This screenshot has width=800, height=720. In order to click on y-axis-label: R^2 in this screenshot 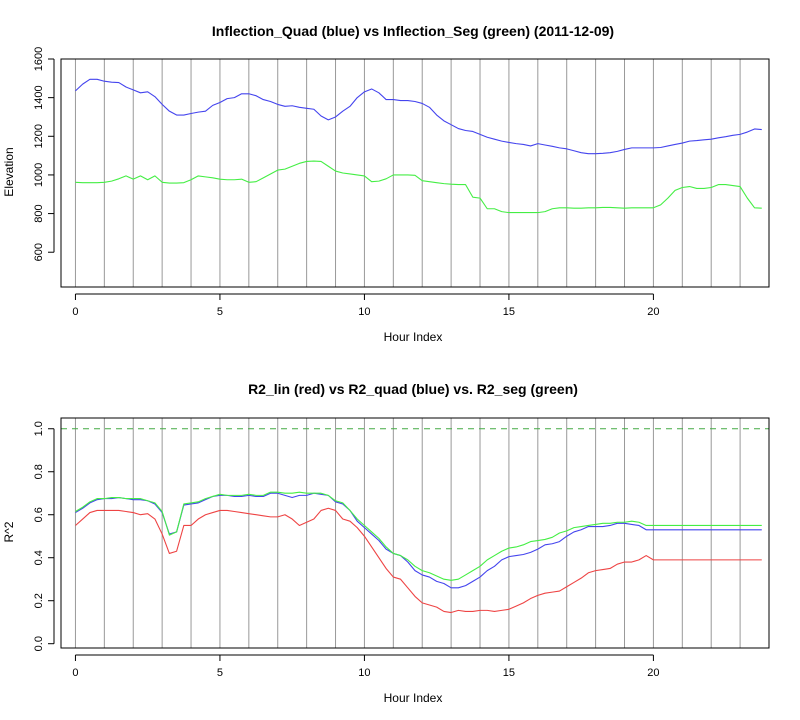, I will do `click(9, 531)`.